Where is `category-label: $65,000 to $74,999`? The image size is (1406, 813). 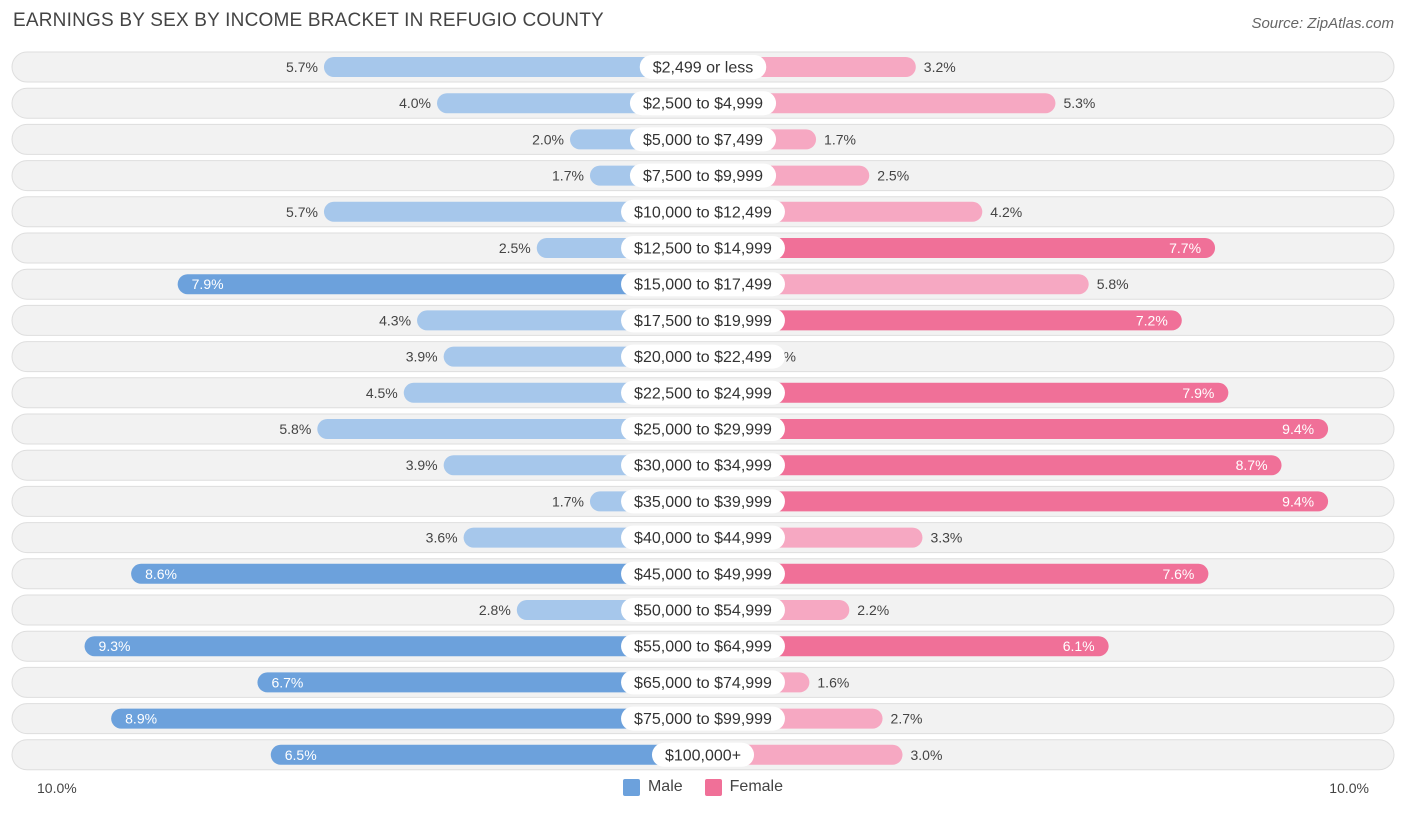 category-label: $65,000 to $74,999 is located at coordinates (703, 683).